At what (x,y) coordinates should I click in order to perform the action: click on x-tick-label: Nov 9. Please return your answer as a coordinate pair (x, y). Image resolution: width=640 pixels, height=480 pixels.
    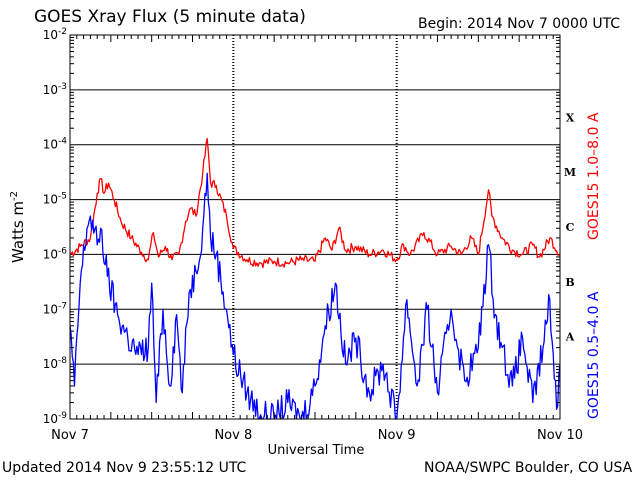
    Looking at the image, I should click on (397, 435).